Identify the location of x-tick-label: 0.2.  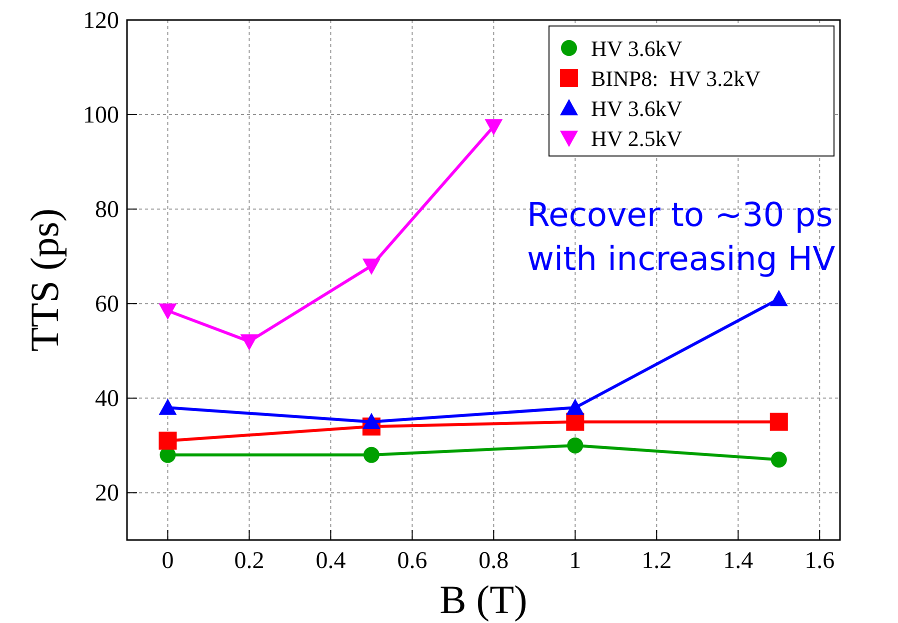
(249, 561).